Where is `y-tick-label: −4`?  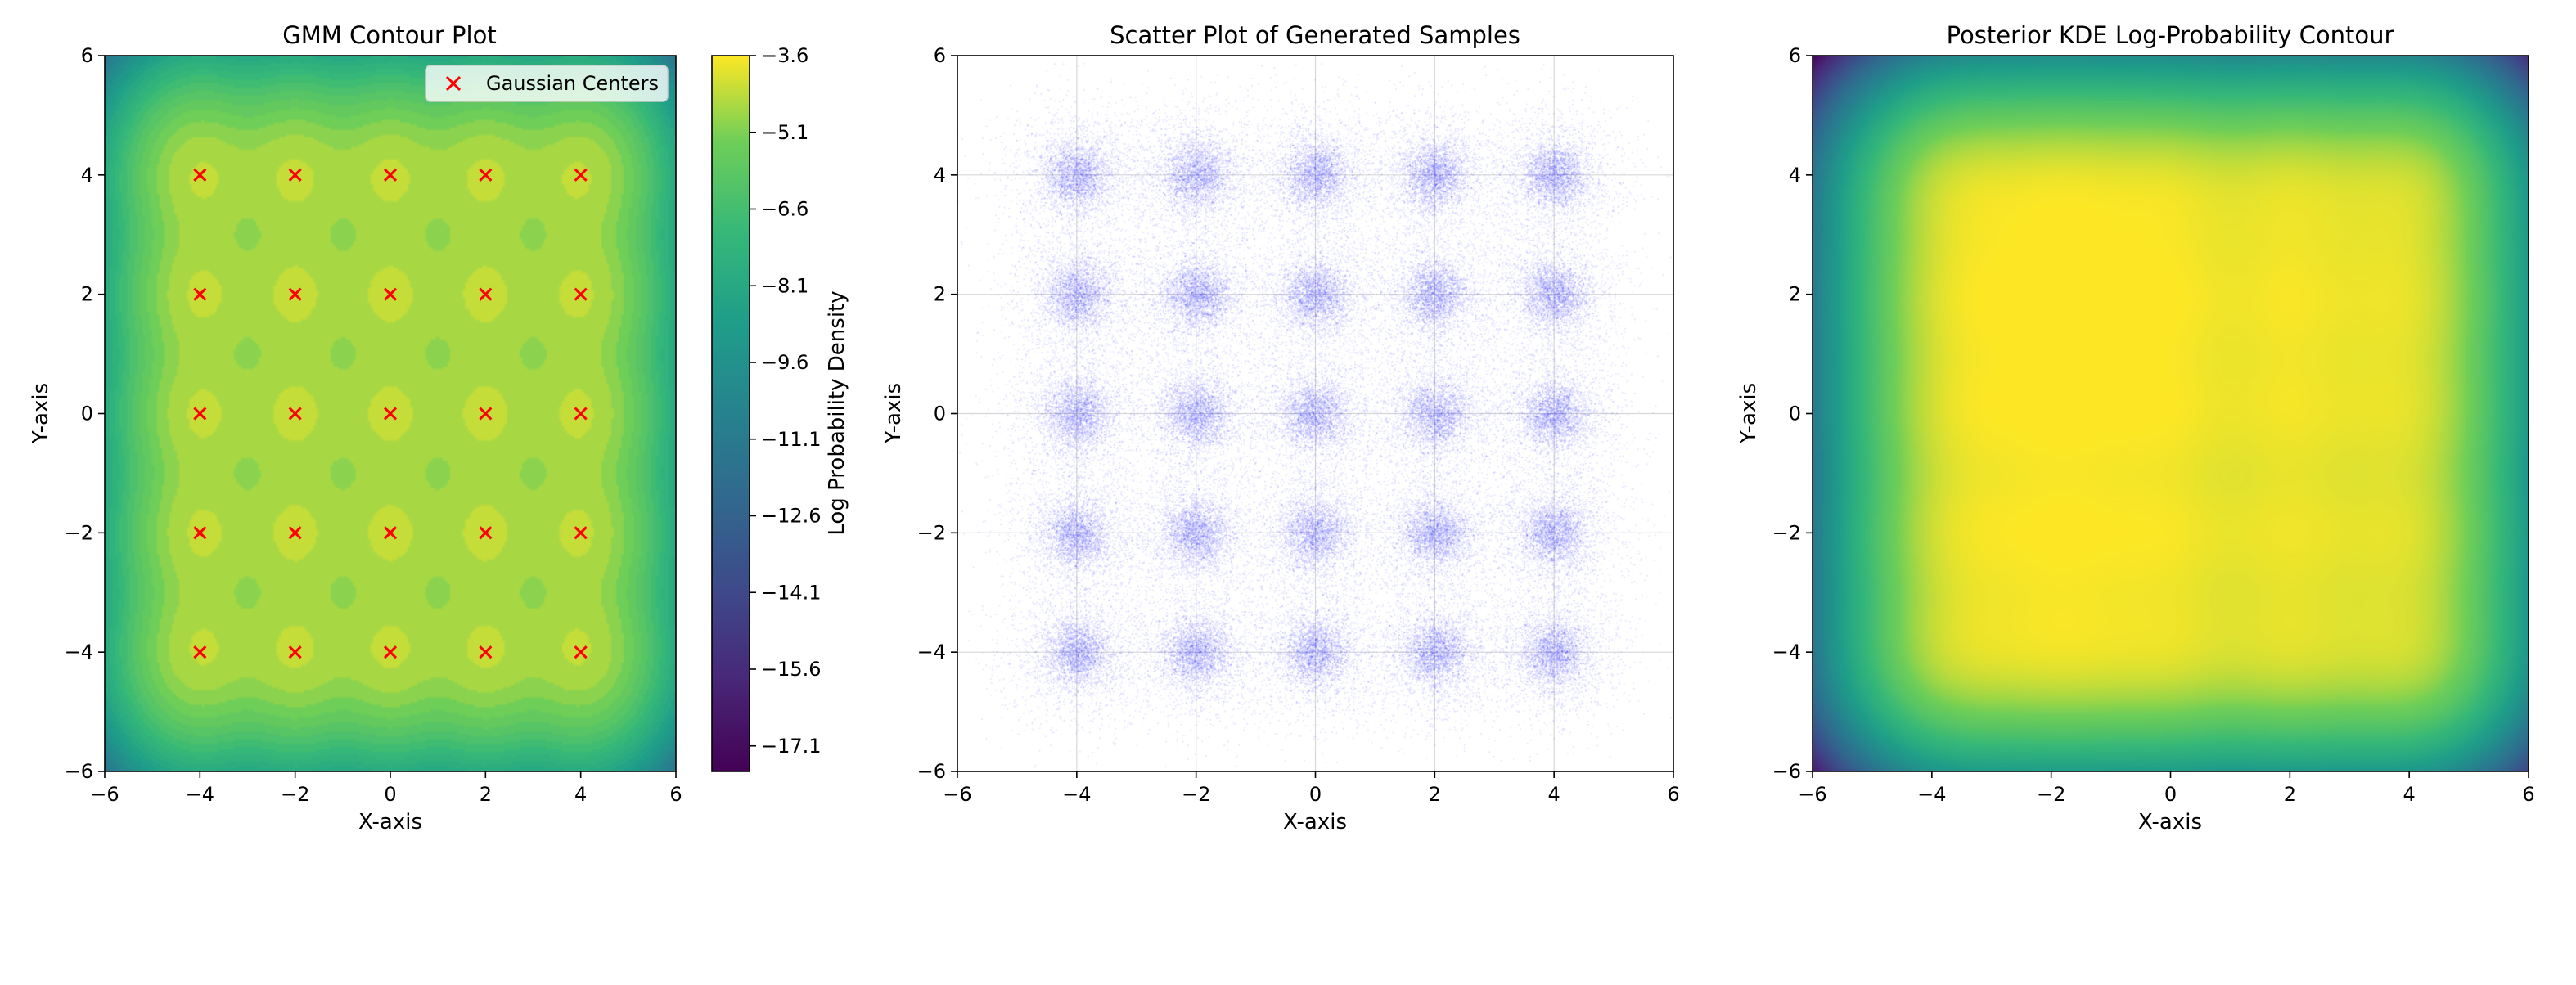 y-tick-label: −4 is located at coordinates (79, 652).